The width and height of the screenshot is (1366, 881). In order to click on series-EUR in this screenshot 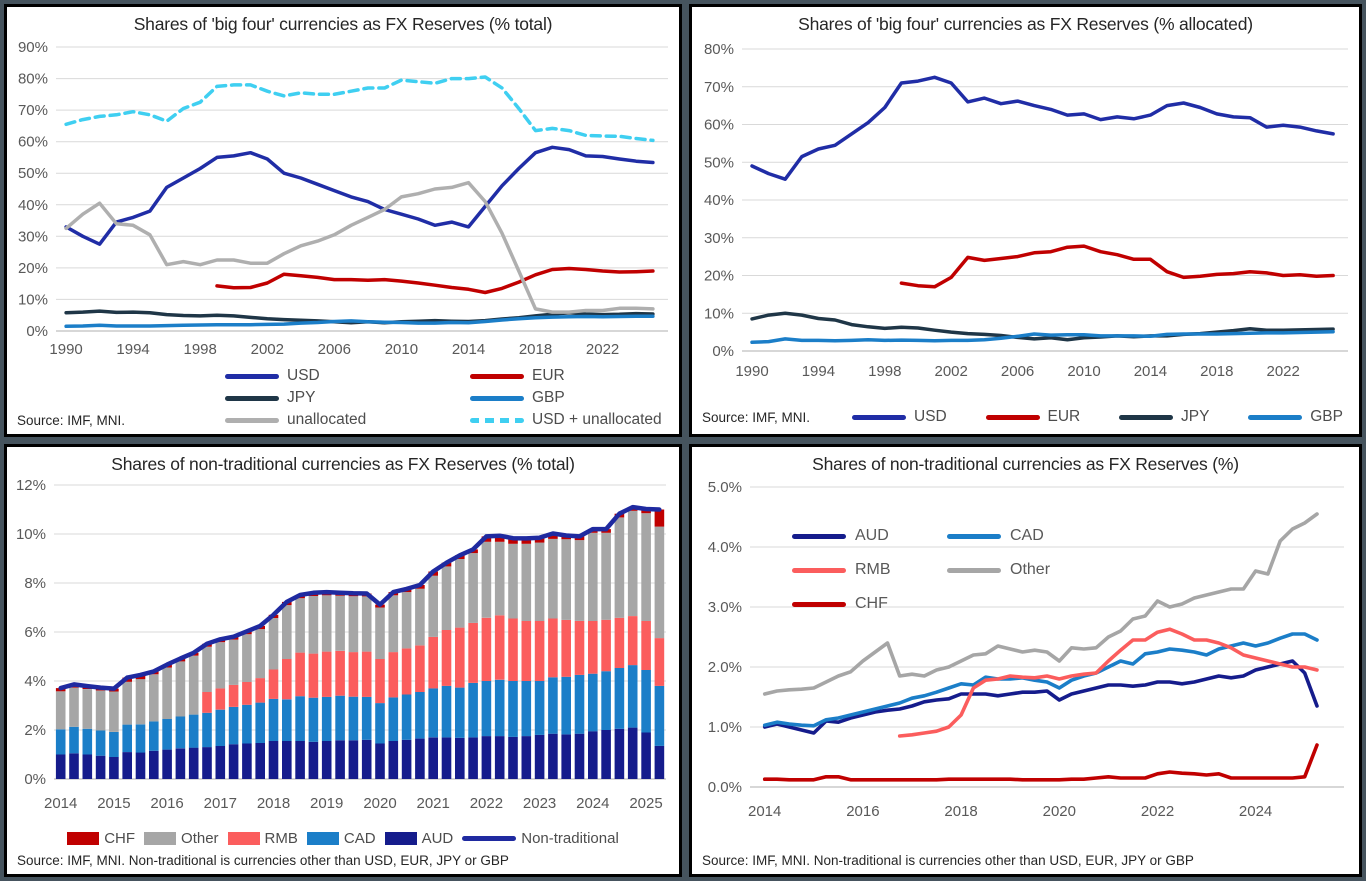, I will do `click(434, 280)`.